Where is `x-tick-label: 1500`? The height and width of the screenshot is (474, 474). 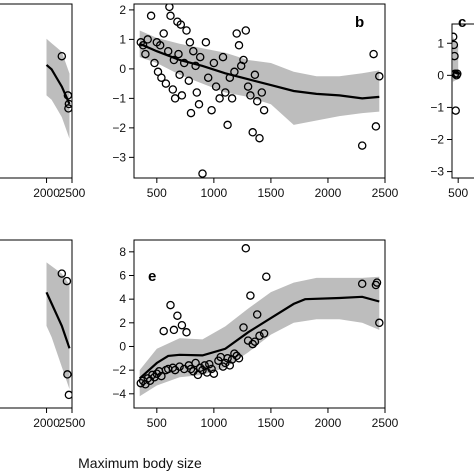
x-tick-label: 1500 is located at coordinates (271, 193).